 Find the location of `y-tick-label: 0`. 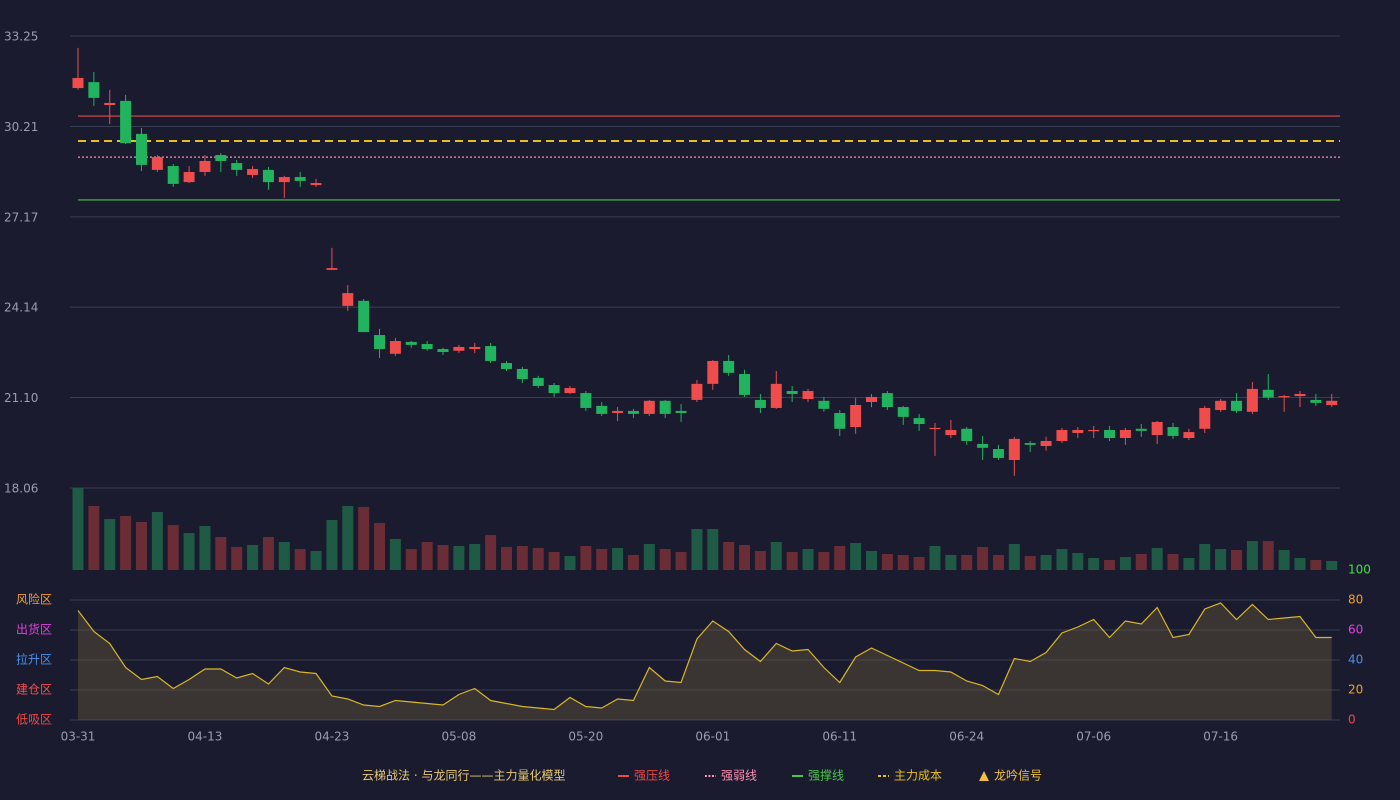

y-tick-label: 0 is located at coordinates (1352, 720).